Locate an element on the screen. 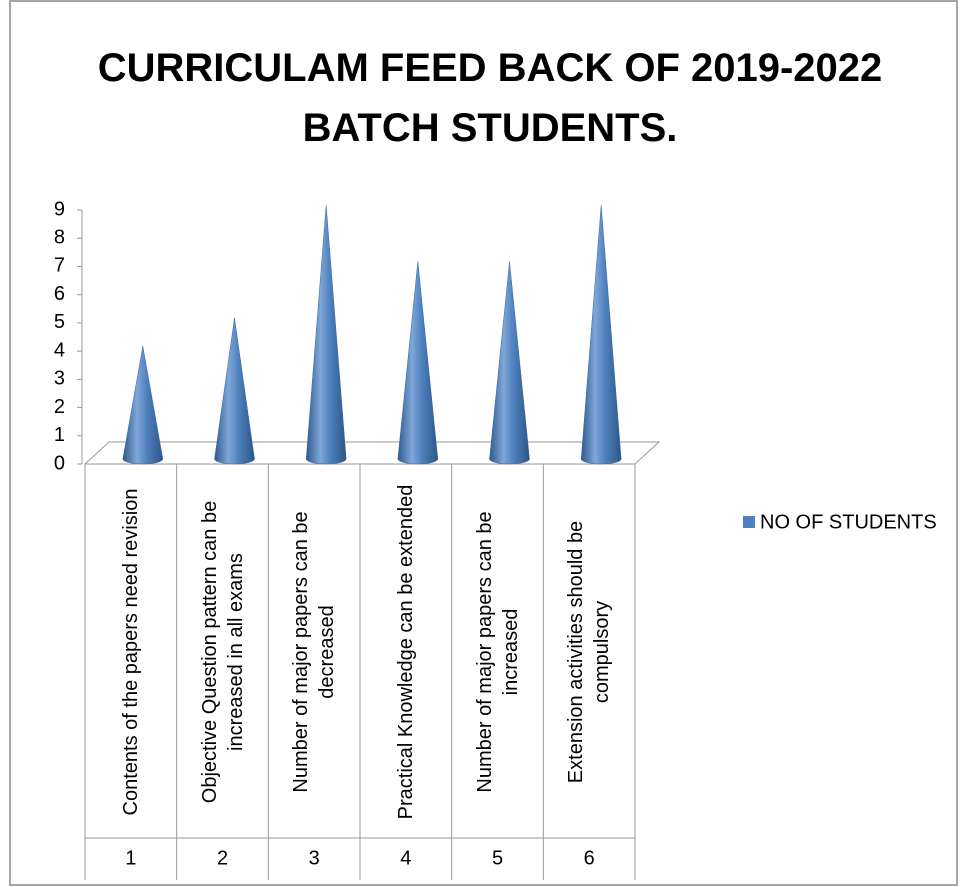 The width and height of the screenshot is (960, 887). floor is located at coordinates (372, 453).